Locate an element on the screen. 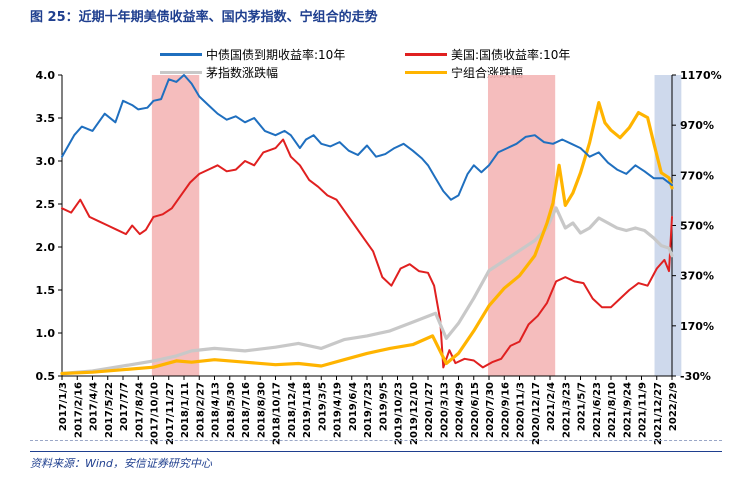  x-tick-label: 2019/12/10 is located at coordinates (414, 413).